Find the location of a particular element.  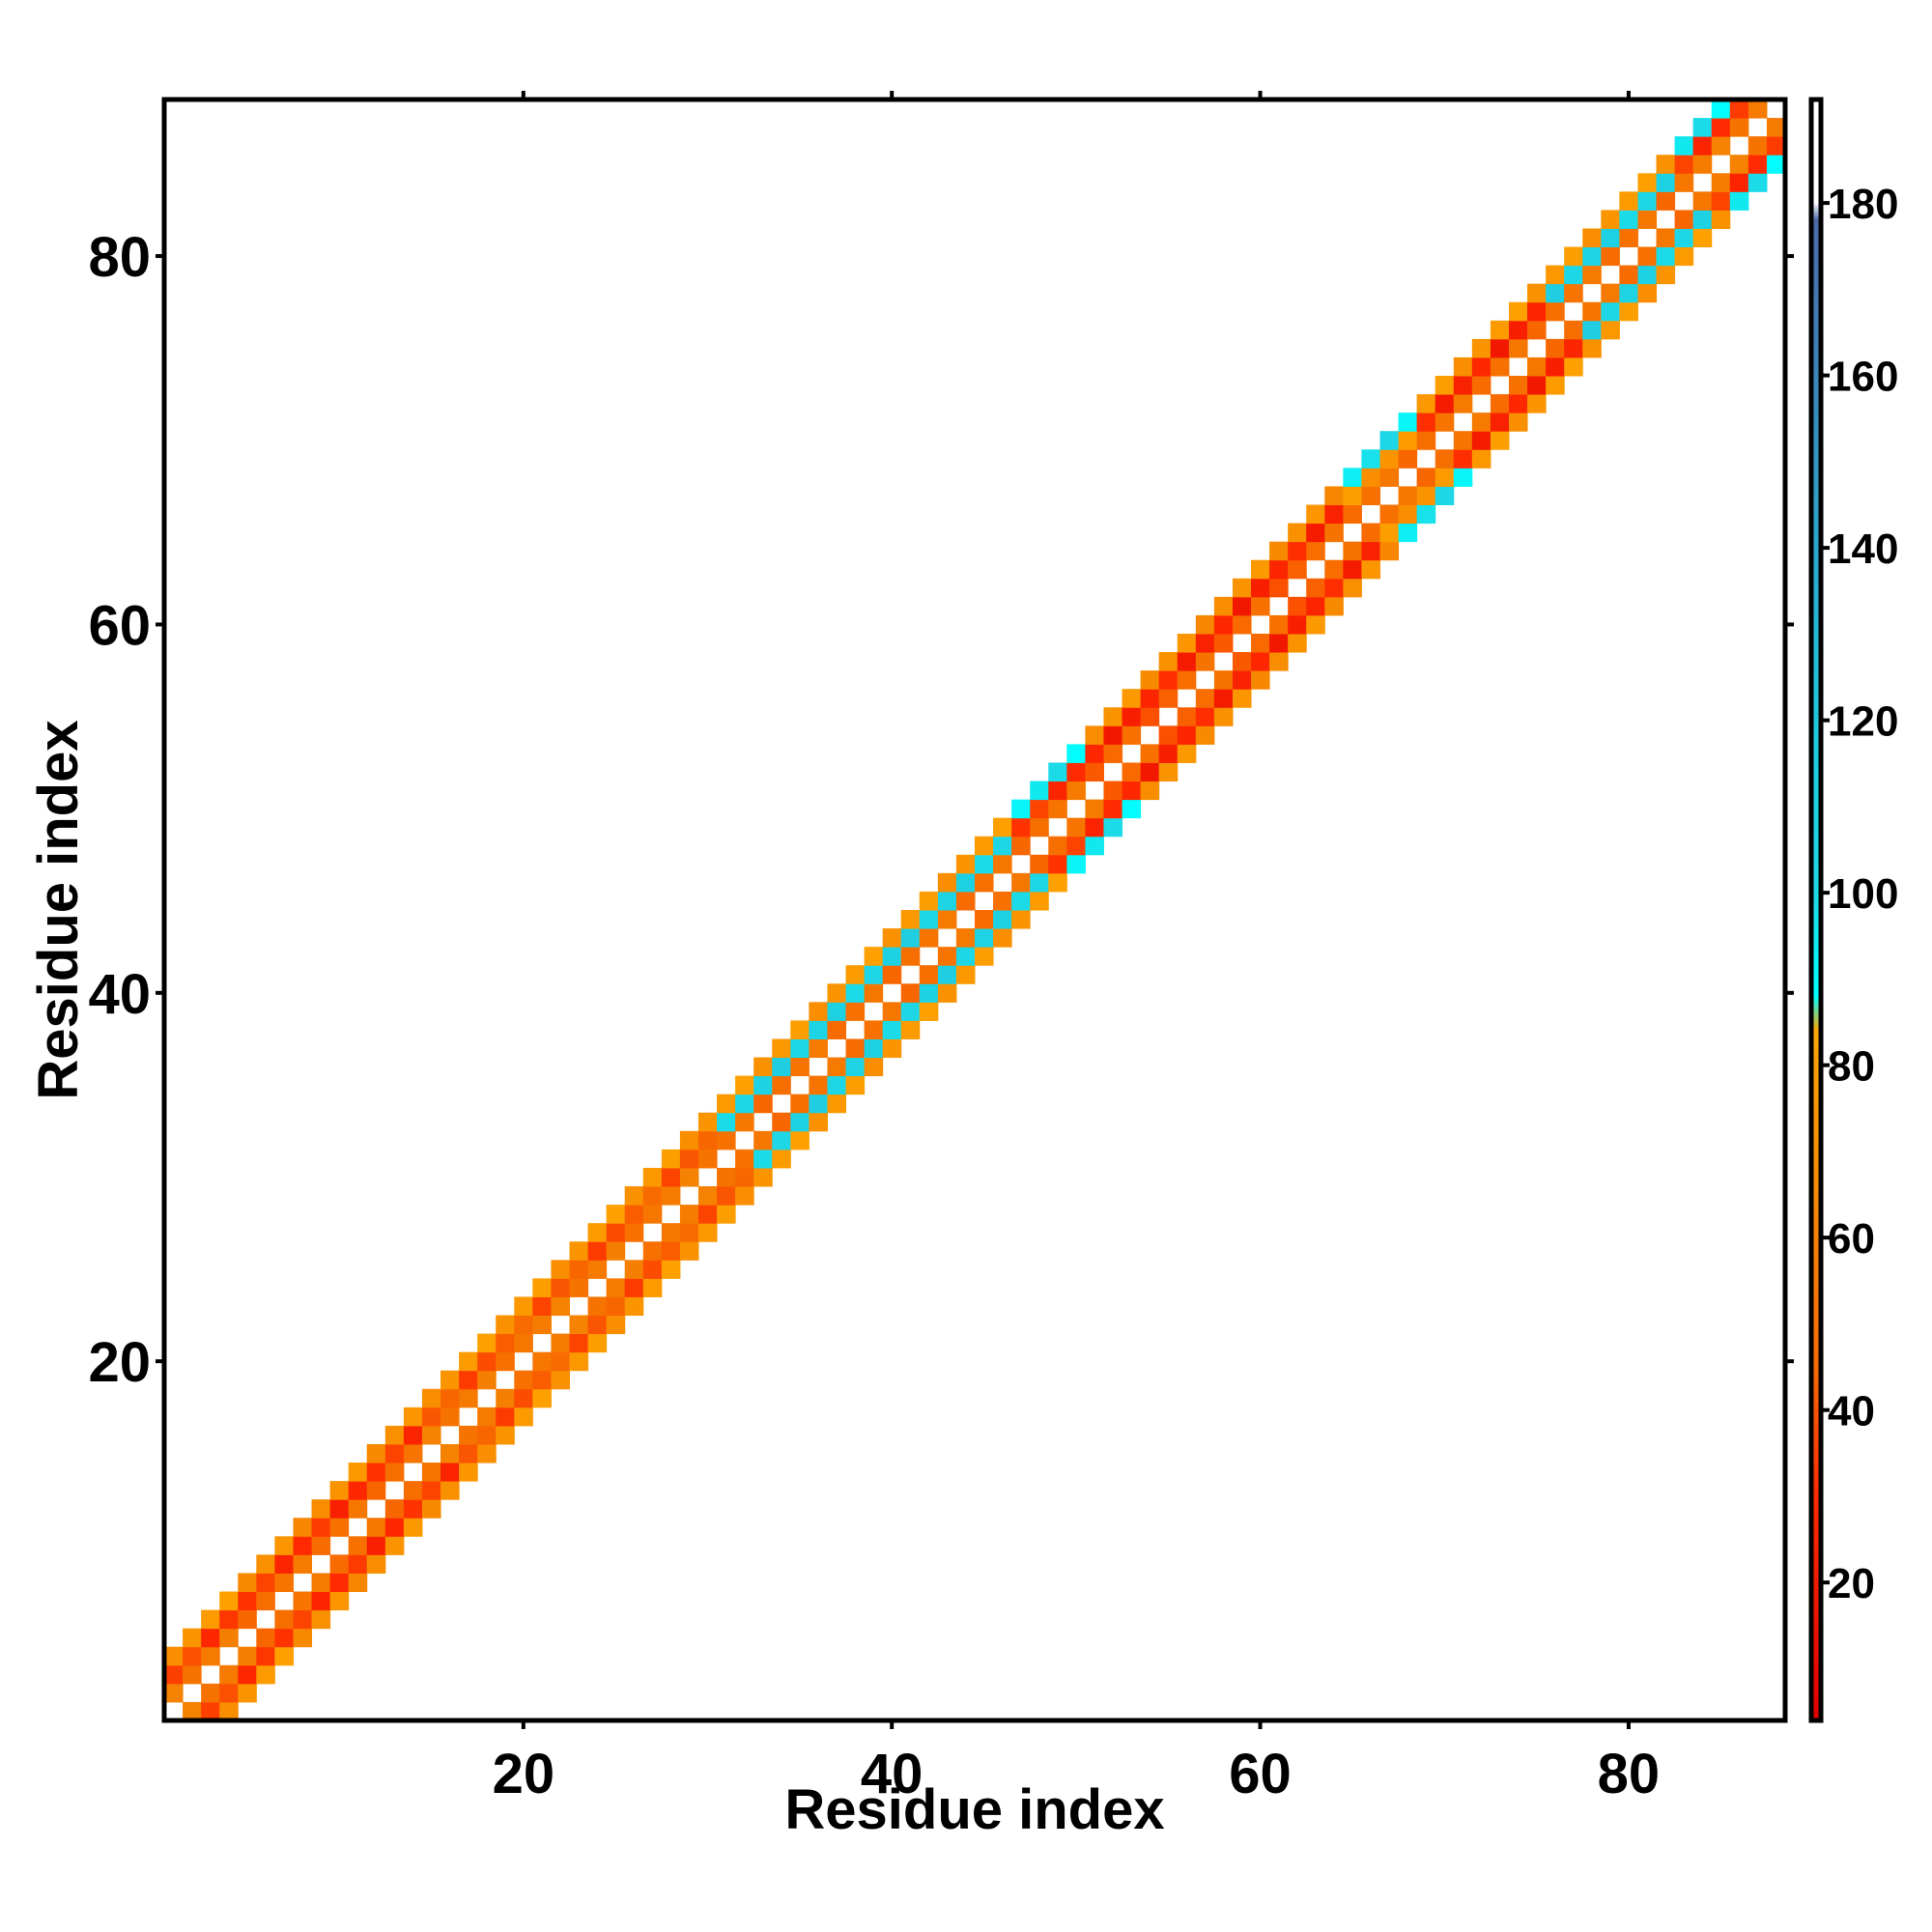

colorbar-ticks: 20 40 60 80 100 120 140 160 180 is located at coordinates (1859, 894).